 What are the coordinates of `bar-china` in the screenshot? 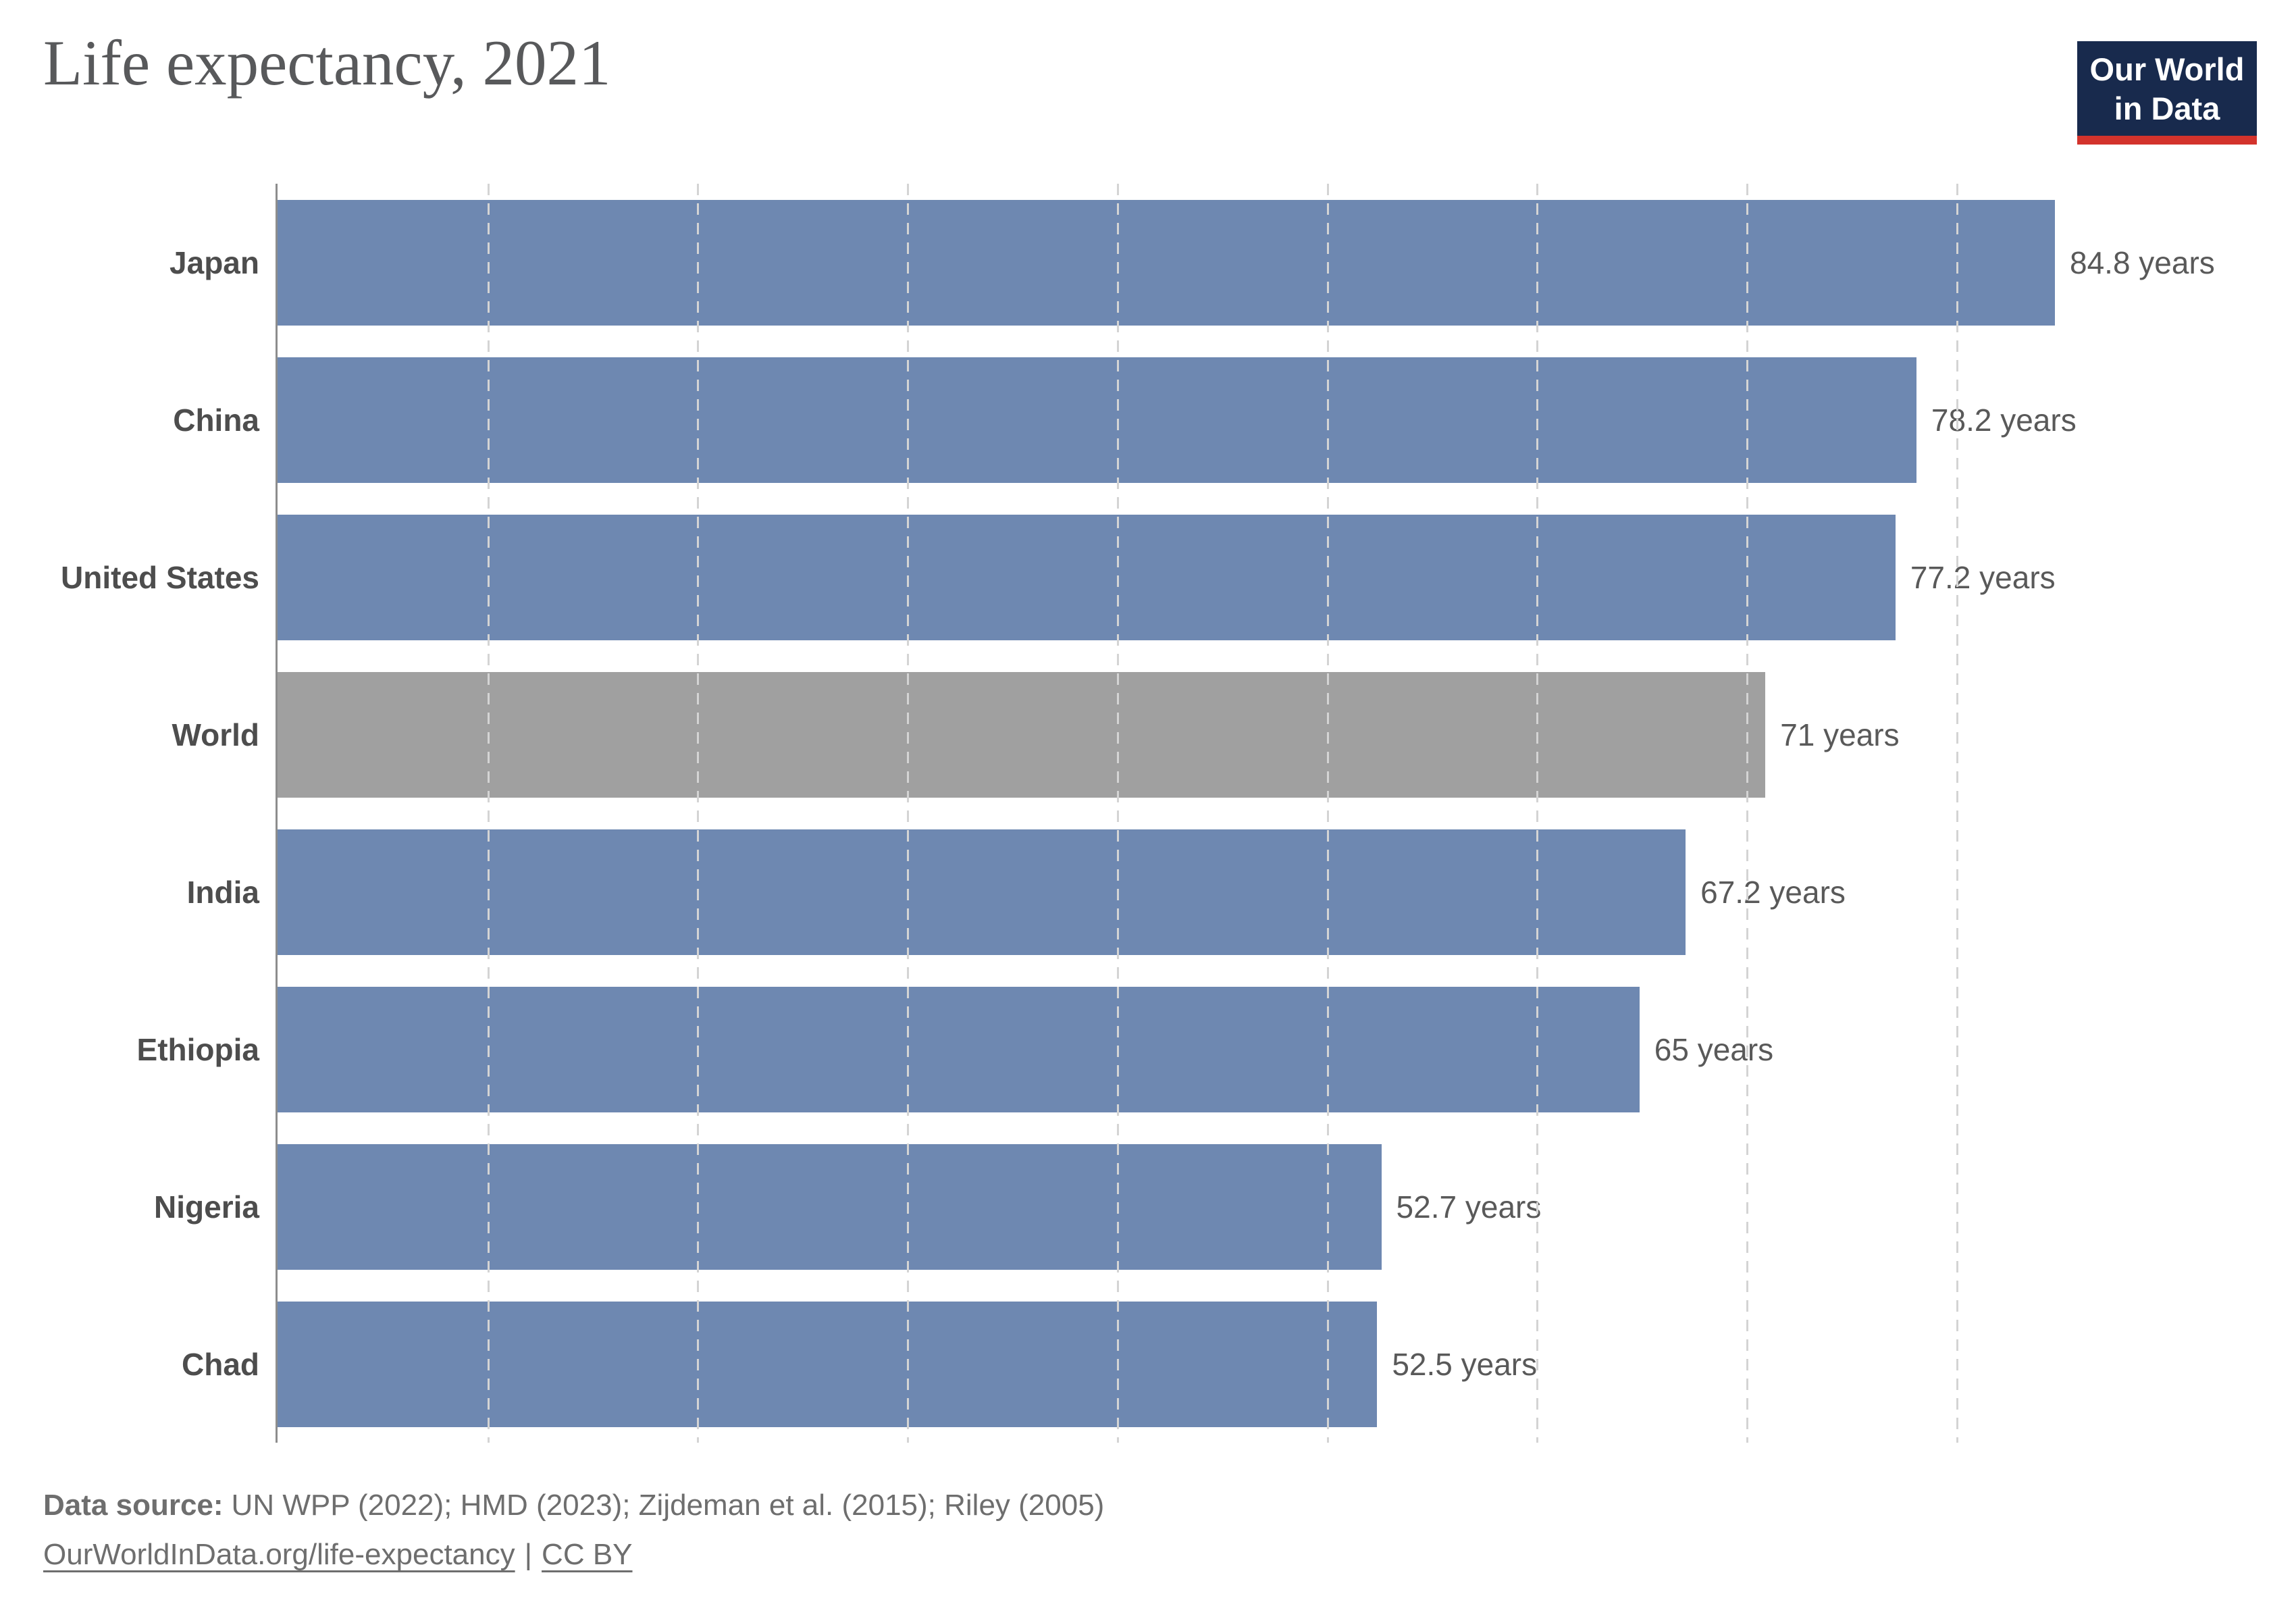 It's located at (1096, 420).